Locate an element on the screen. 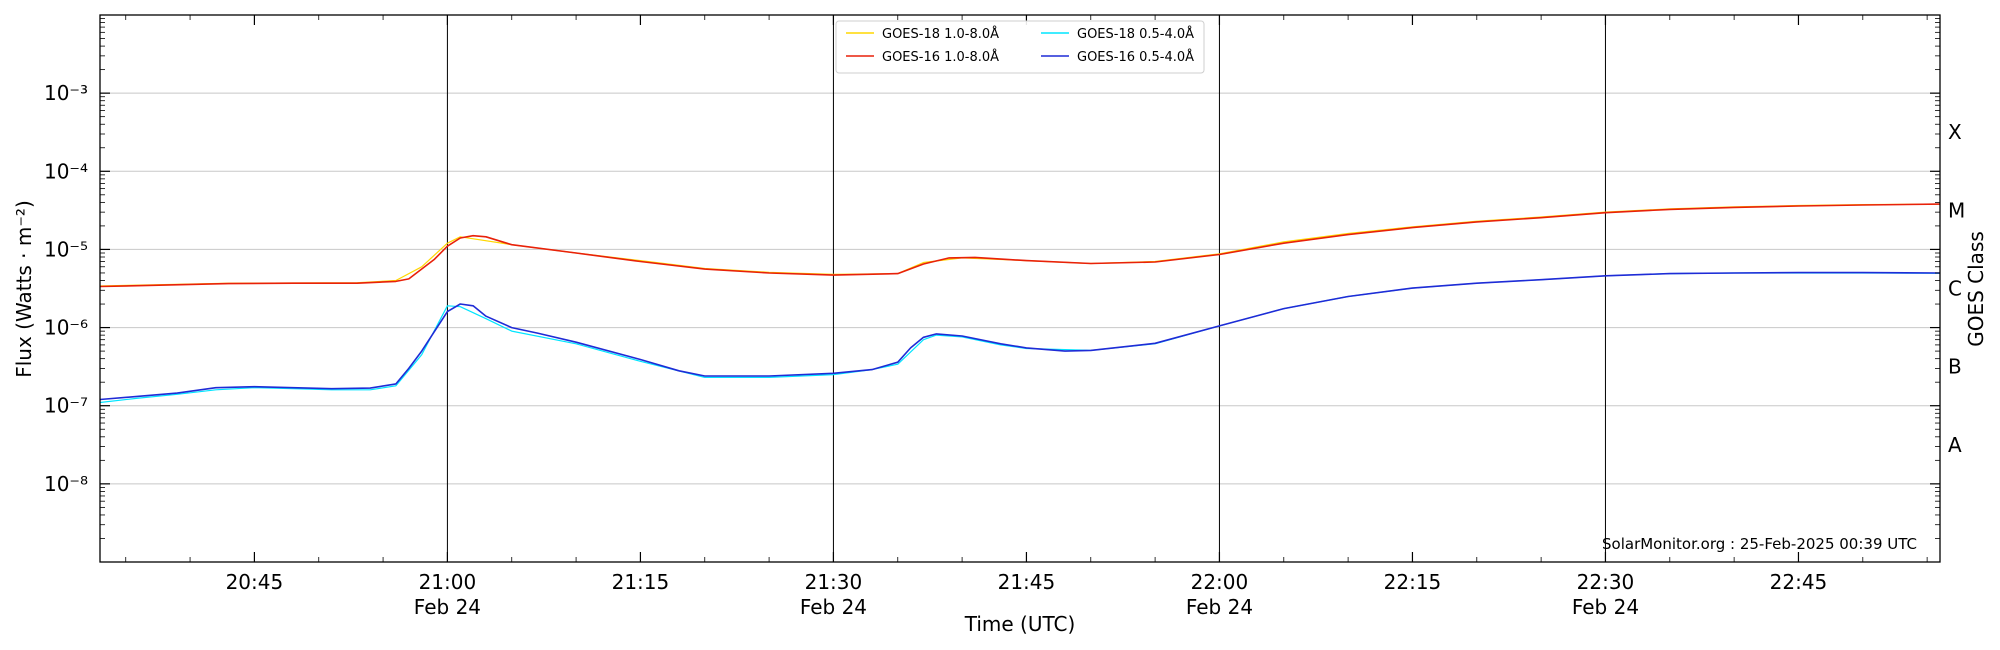  x-axis-title: Time (UTC) is located at coordinates (1020, 624).